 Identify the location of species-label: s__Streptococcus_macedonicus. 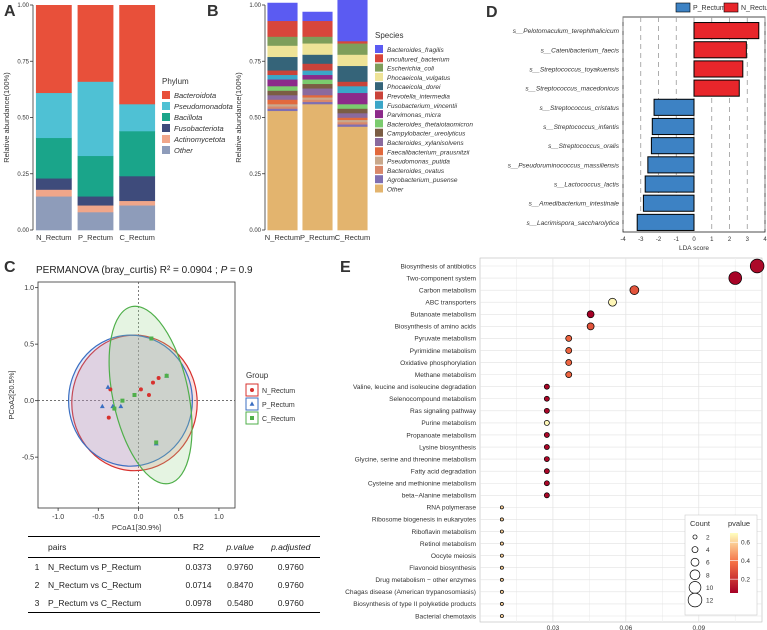
(572, 89).